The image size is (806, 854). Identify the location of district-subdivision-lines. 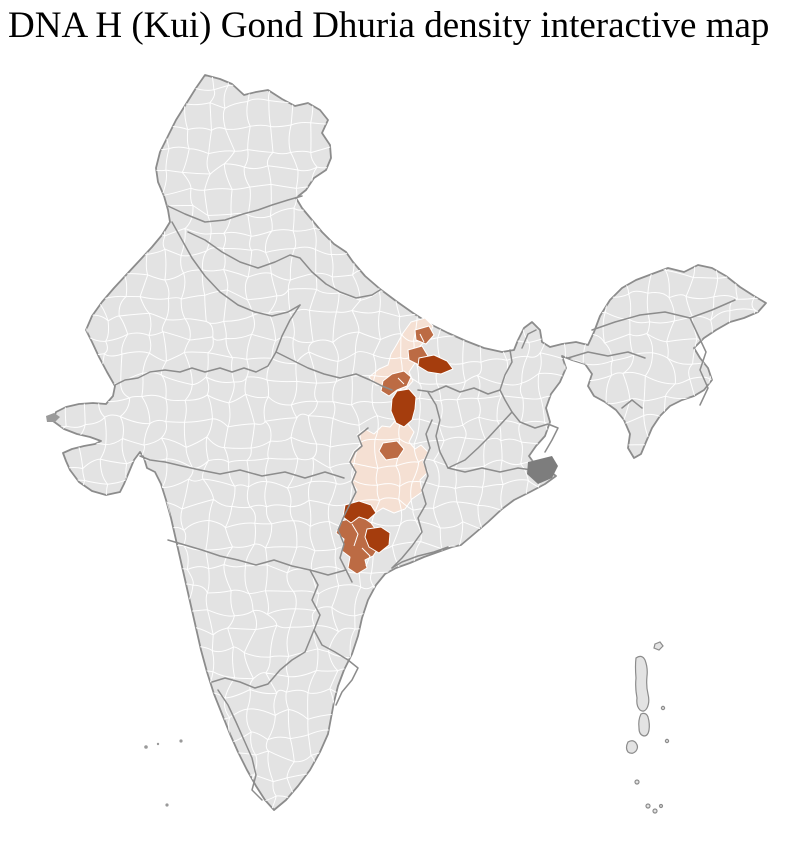
(388, 450).